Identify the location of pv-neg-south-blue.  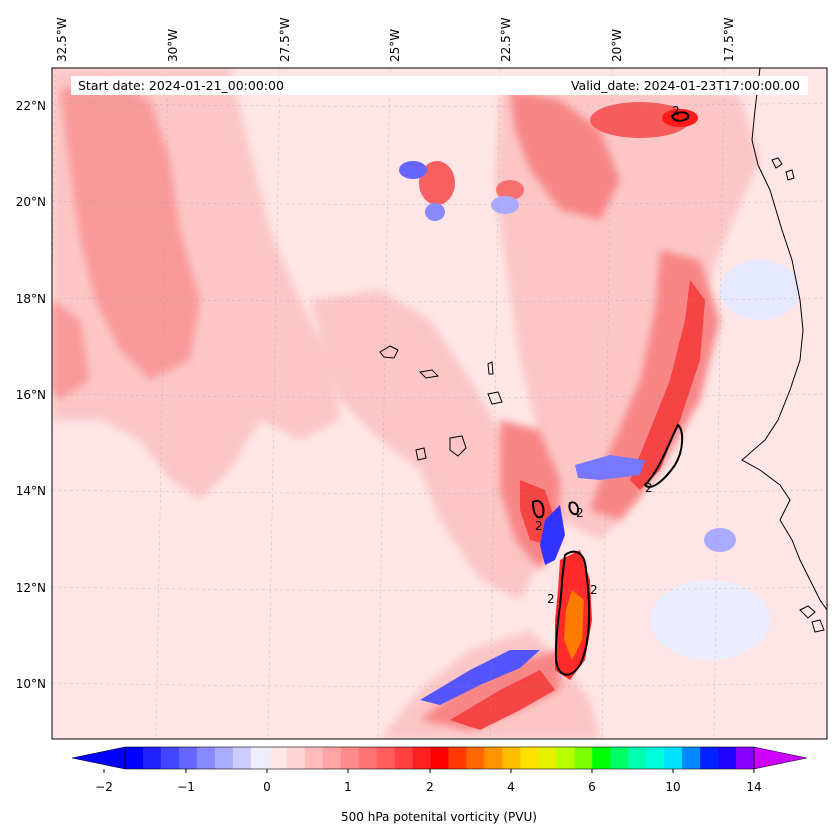
(480, 677).